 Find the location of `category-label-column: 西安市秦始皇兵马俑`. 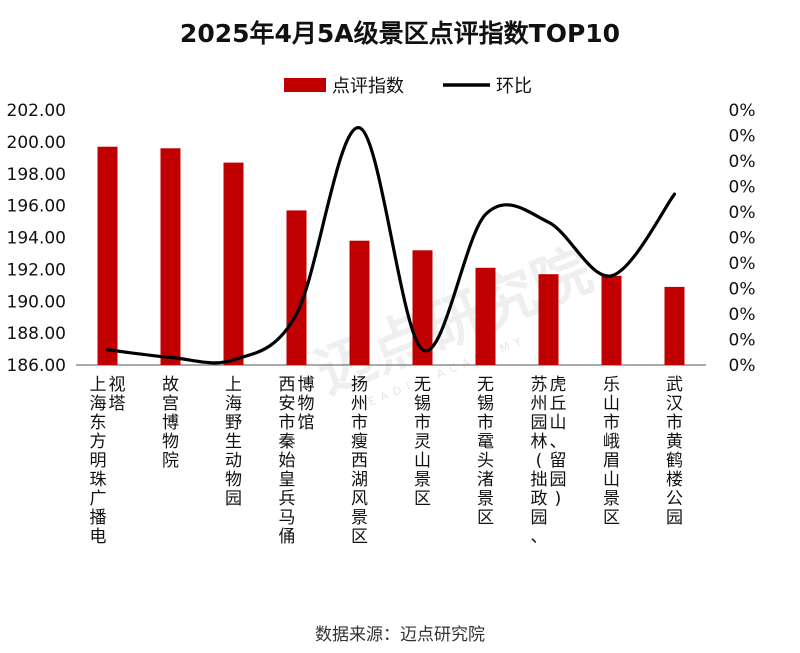

category-label-column: 西安市秦始皇兵马俑 is located at coordinates (287, 461).